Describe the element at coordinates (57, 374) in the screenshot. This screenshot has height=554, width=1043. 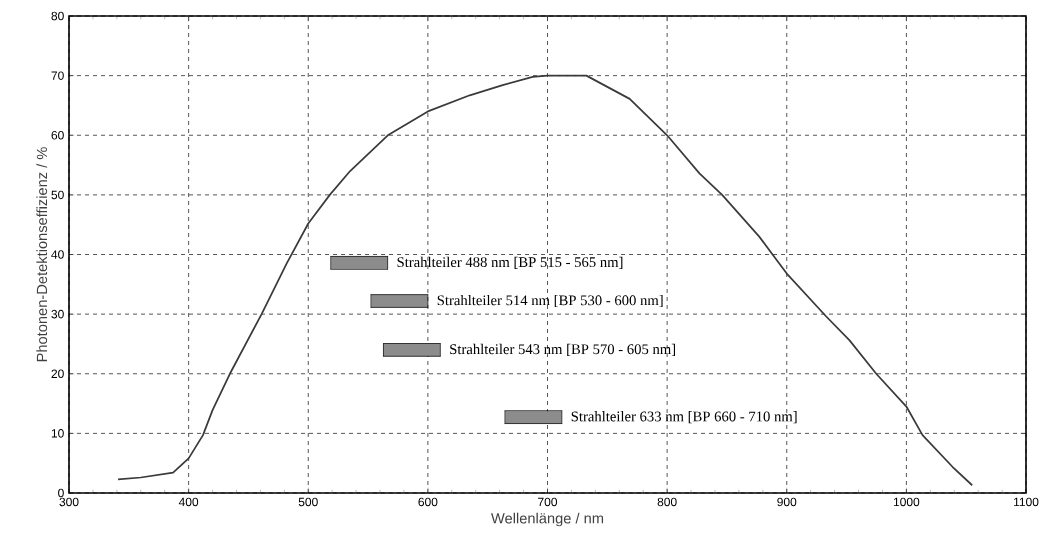
I see `y-tick-label: 20` at that location.